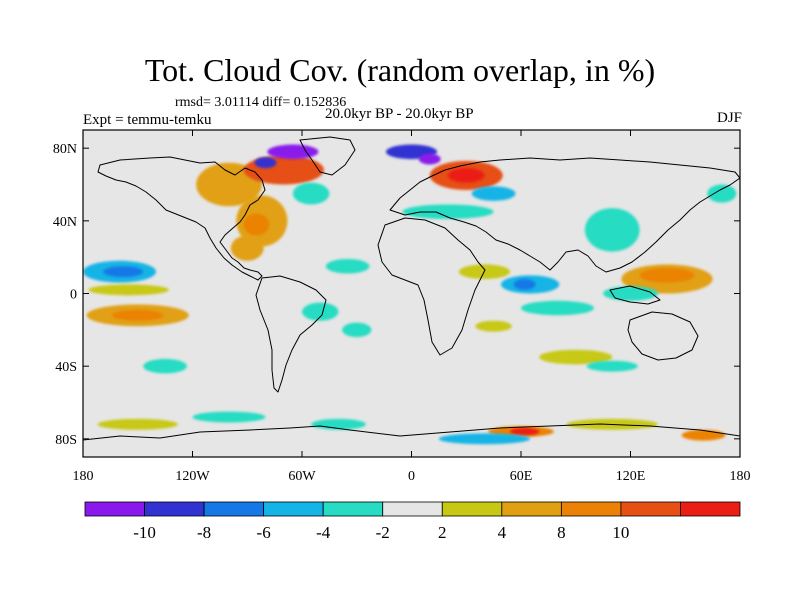 The height and width of the screenshot is (600, 800). I want to click on stats-line: rmsd= 3.01114 diff= 0.152836, so click(261, 102).